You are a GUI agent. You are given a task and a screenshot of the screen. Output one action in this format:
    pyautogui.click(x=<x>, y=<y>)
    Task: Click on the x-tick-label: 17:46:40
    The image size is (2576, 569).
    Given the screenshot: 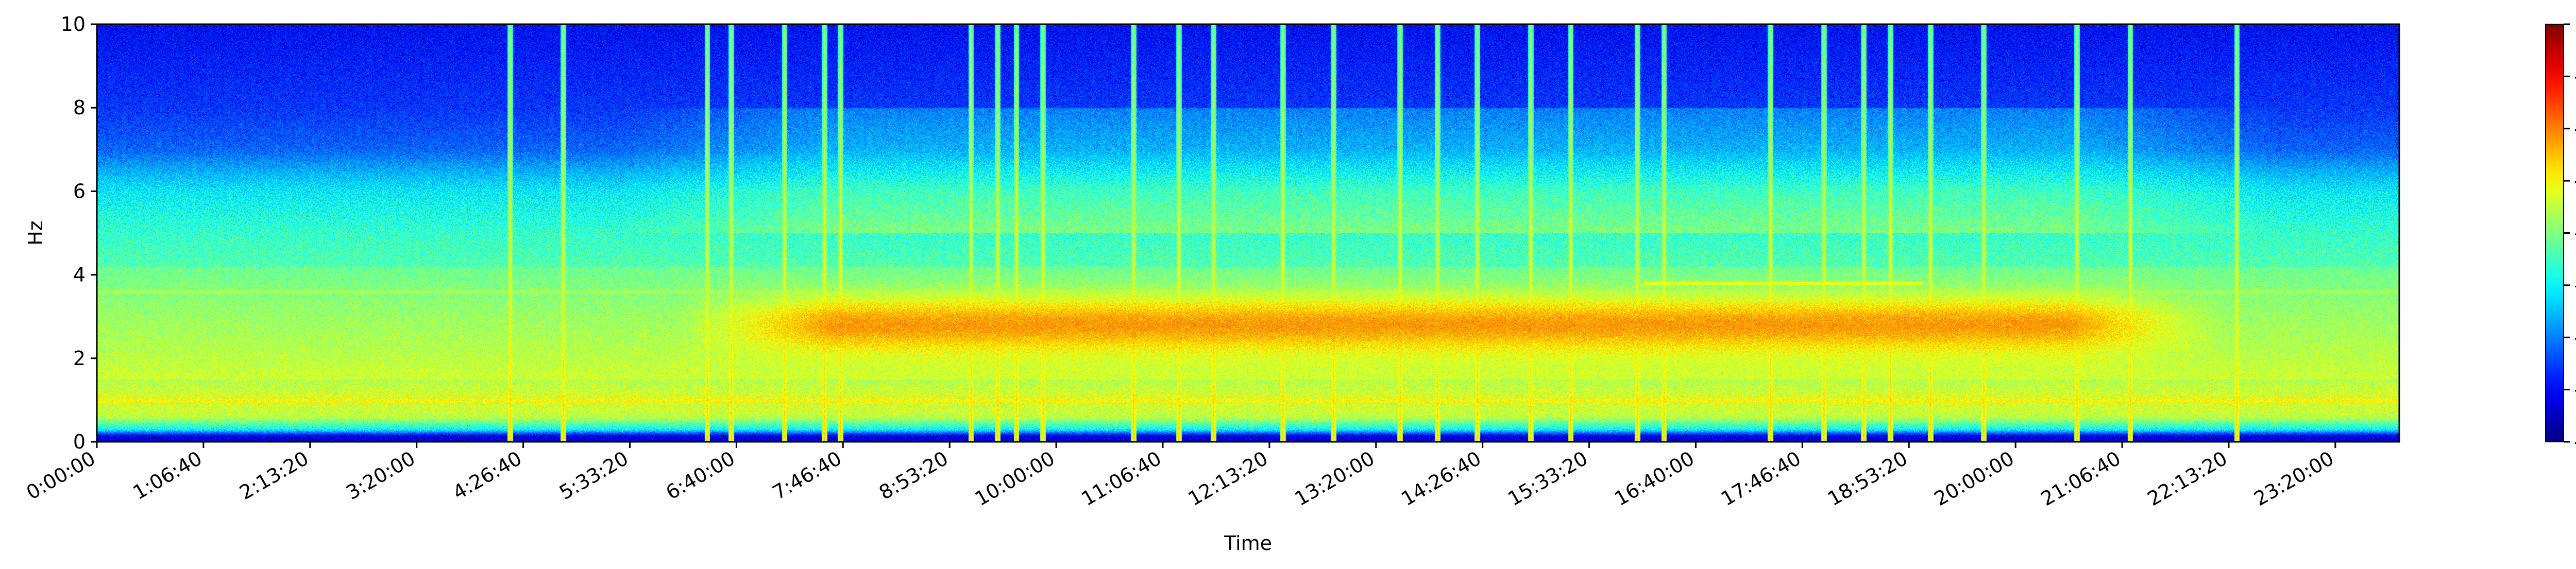 What is the action you would take?
    pyautogui.click(x=1761, y=478)
    